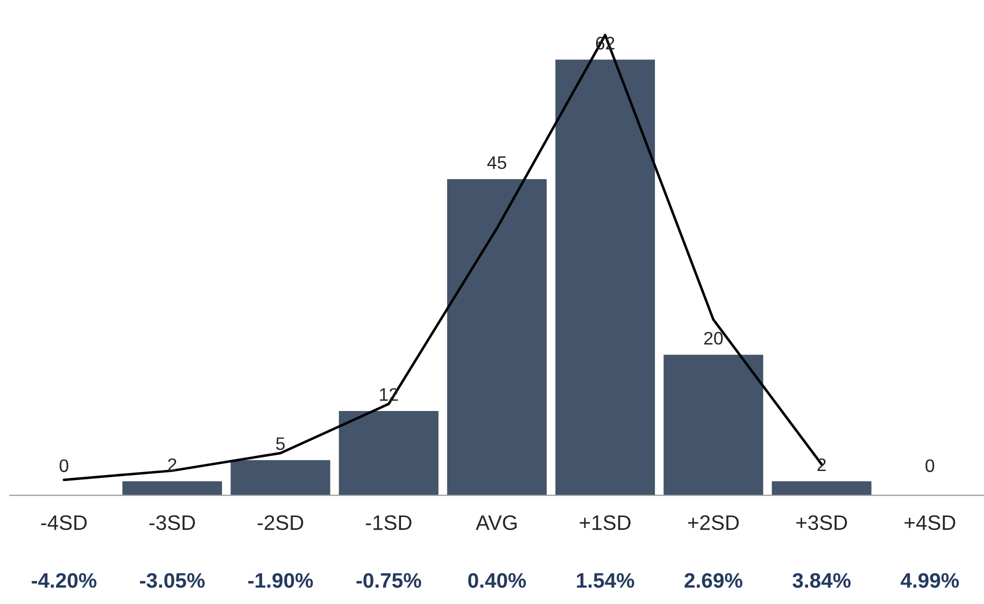 Image resolution: width=984 pixels, height=604 pixels. Describe the element at coordinates (389, 522) in the screenshot. I see `x-tick-label: -1SD` at that location.